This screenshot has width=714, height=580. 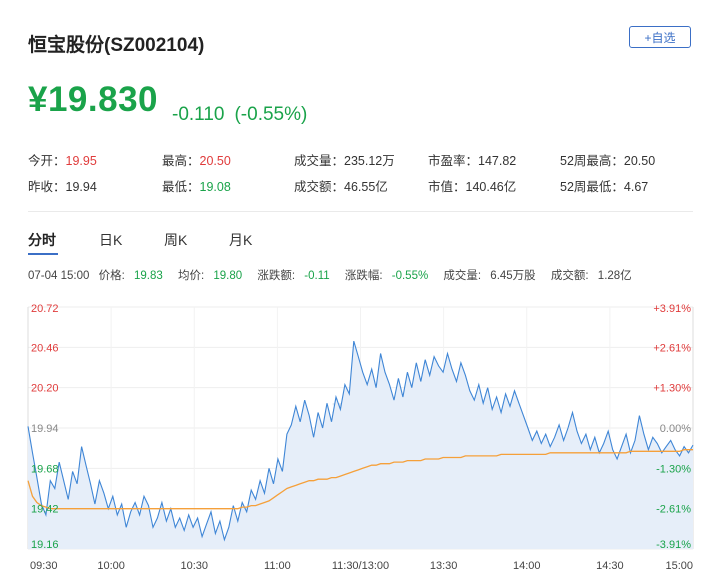 I want to click on stat-value: 46.55亿, so click(x=366, y=187).